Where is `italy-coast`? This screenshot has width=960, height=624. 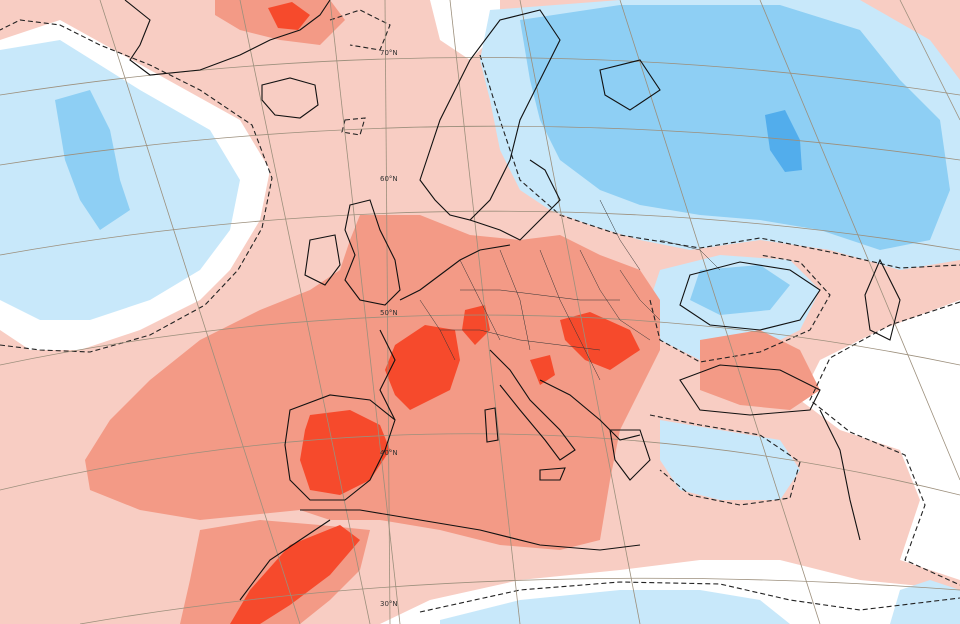
italy-coast is located at coordinates (532, 405).